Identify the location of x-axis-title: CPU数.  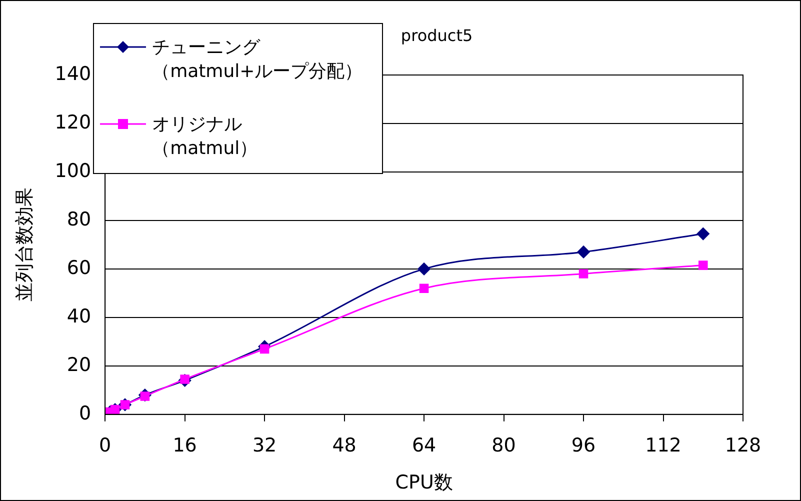
(424, 483).